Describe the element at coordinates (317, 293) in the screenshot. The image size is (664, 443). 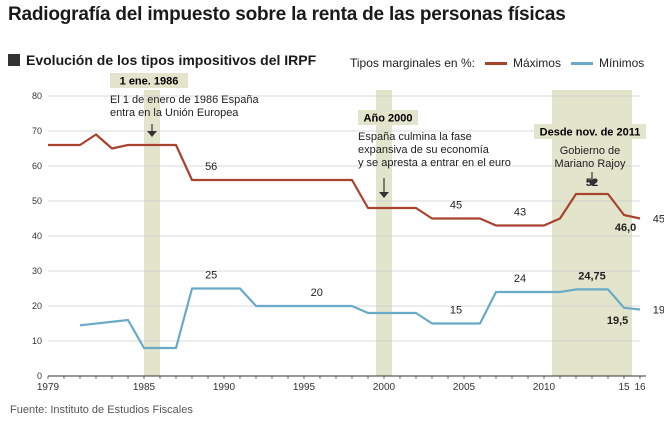
I see `data-label: 20` at that location.